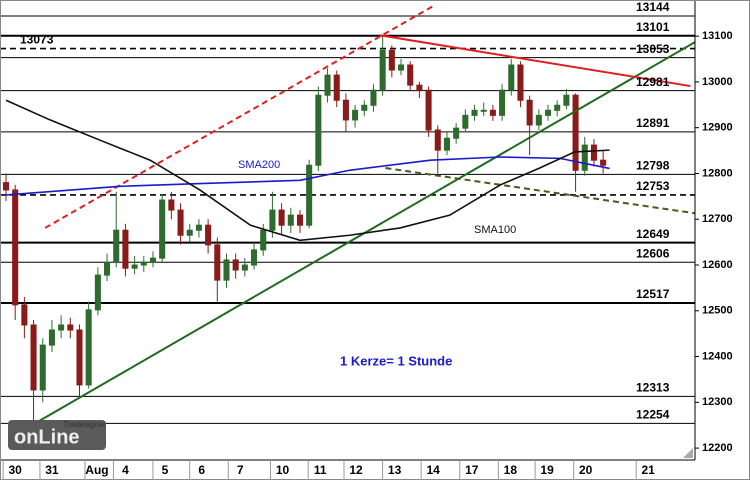 The height and width of the screenshot is (480, 750). What do you see at coordinates (648, 470) in the screenshot?
I see `x-tick-label: 21` at bounding box center [648, 470].